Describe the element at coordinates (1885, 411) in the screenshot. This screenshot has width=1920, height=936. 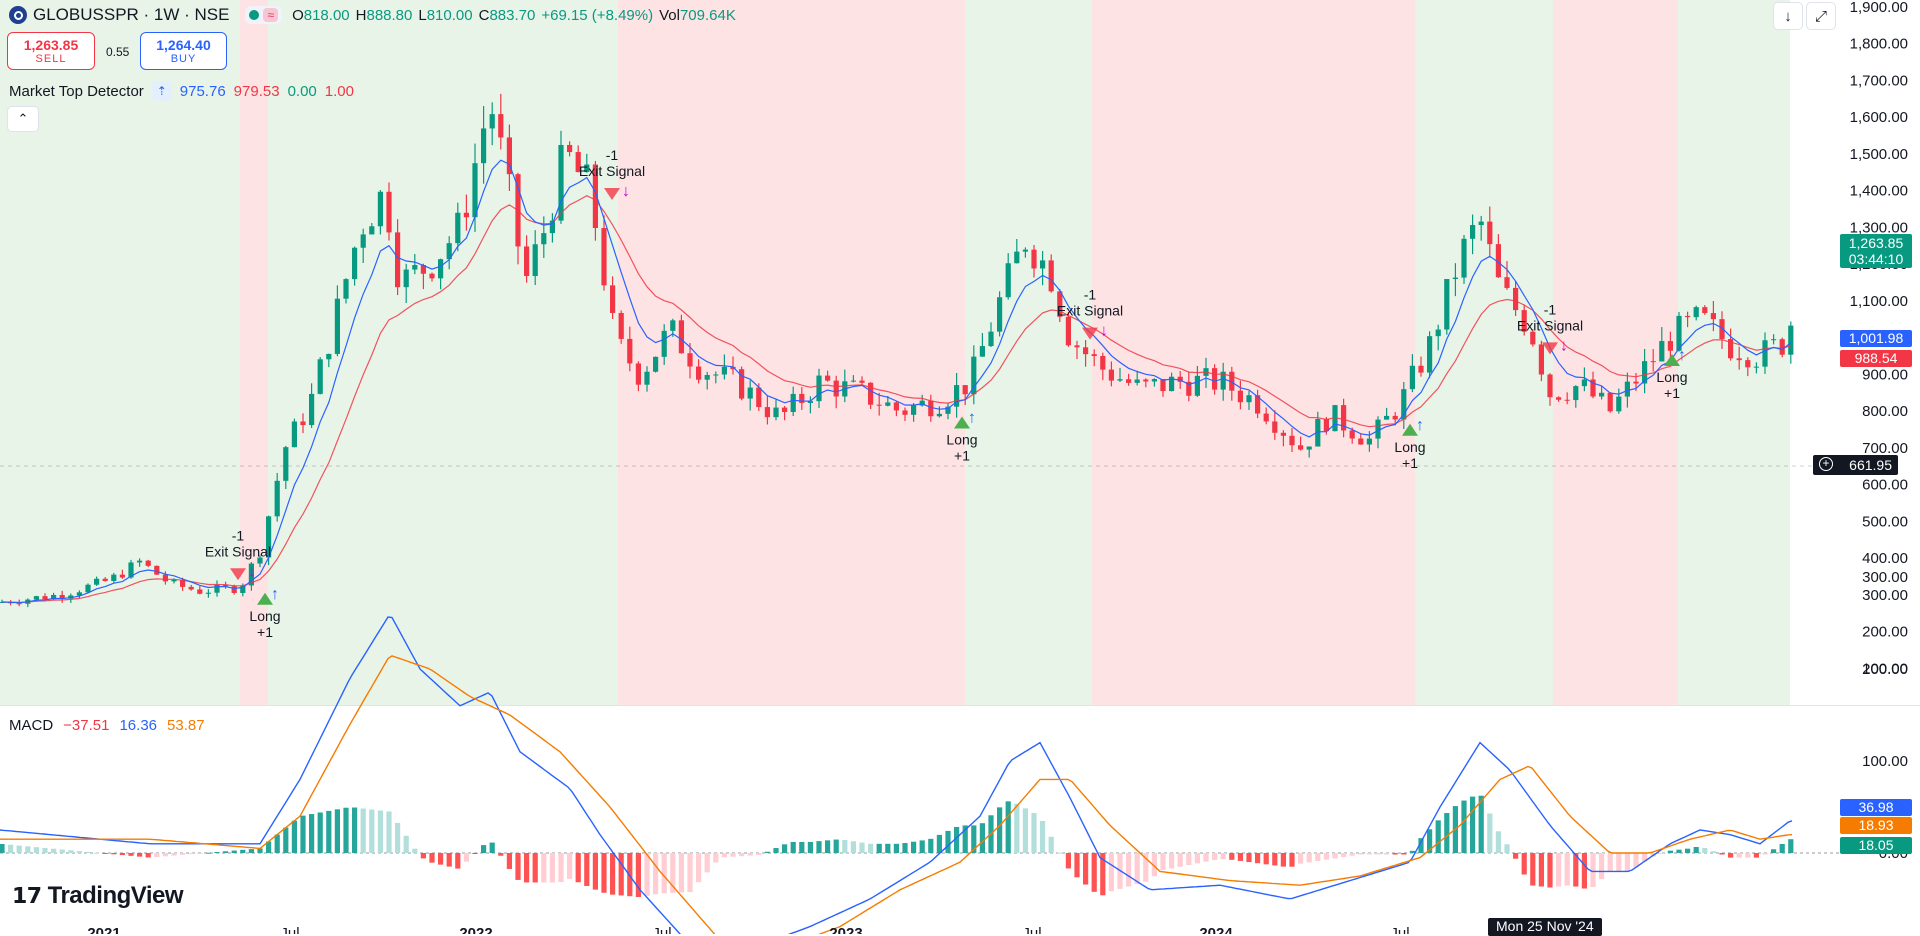
I see `price-tick-label: 800.00` at that location.